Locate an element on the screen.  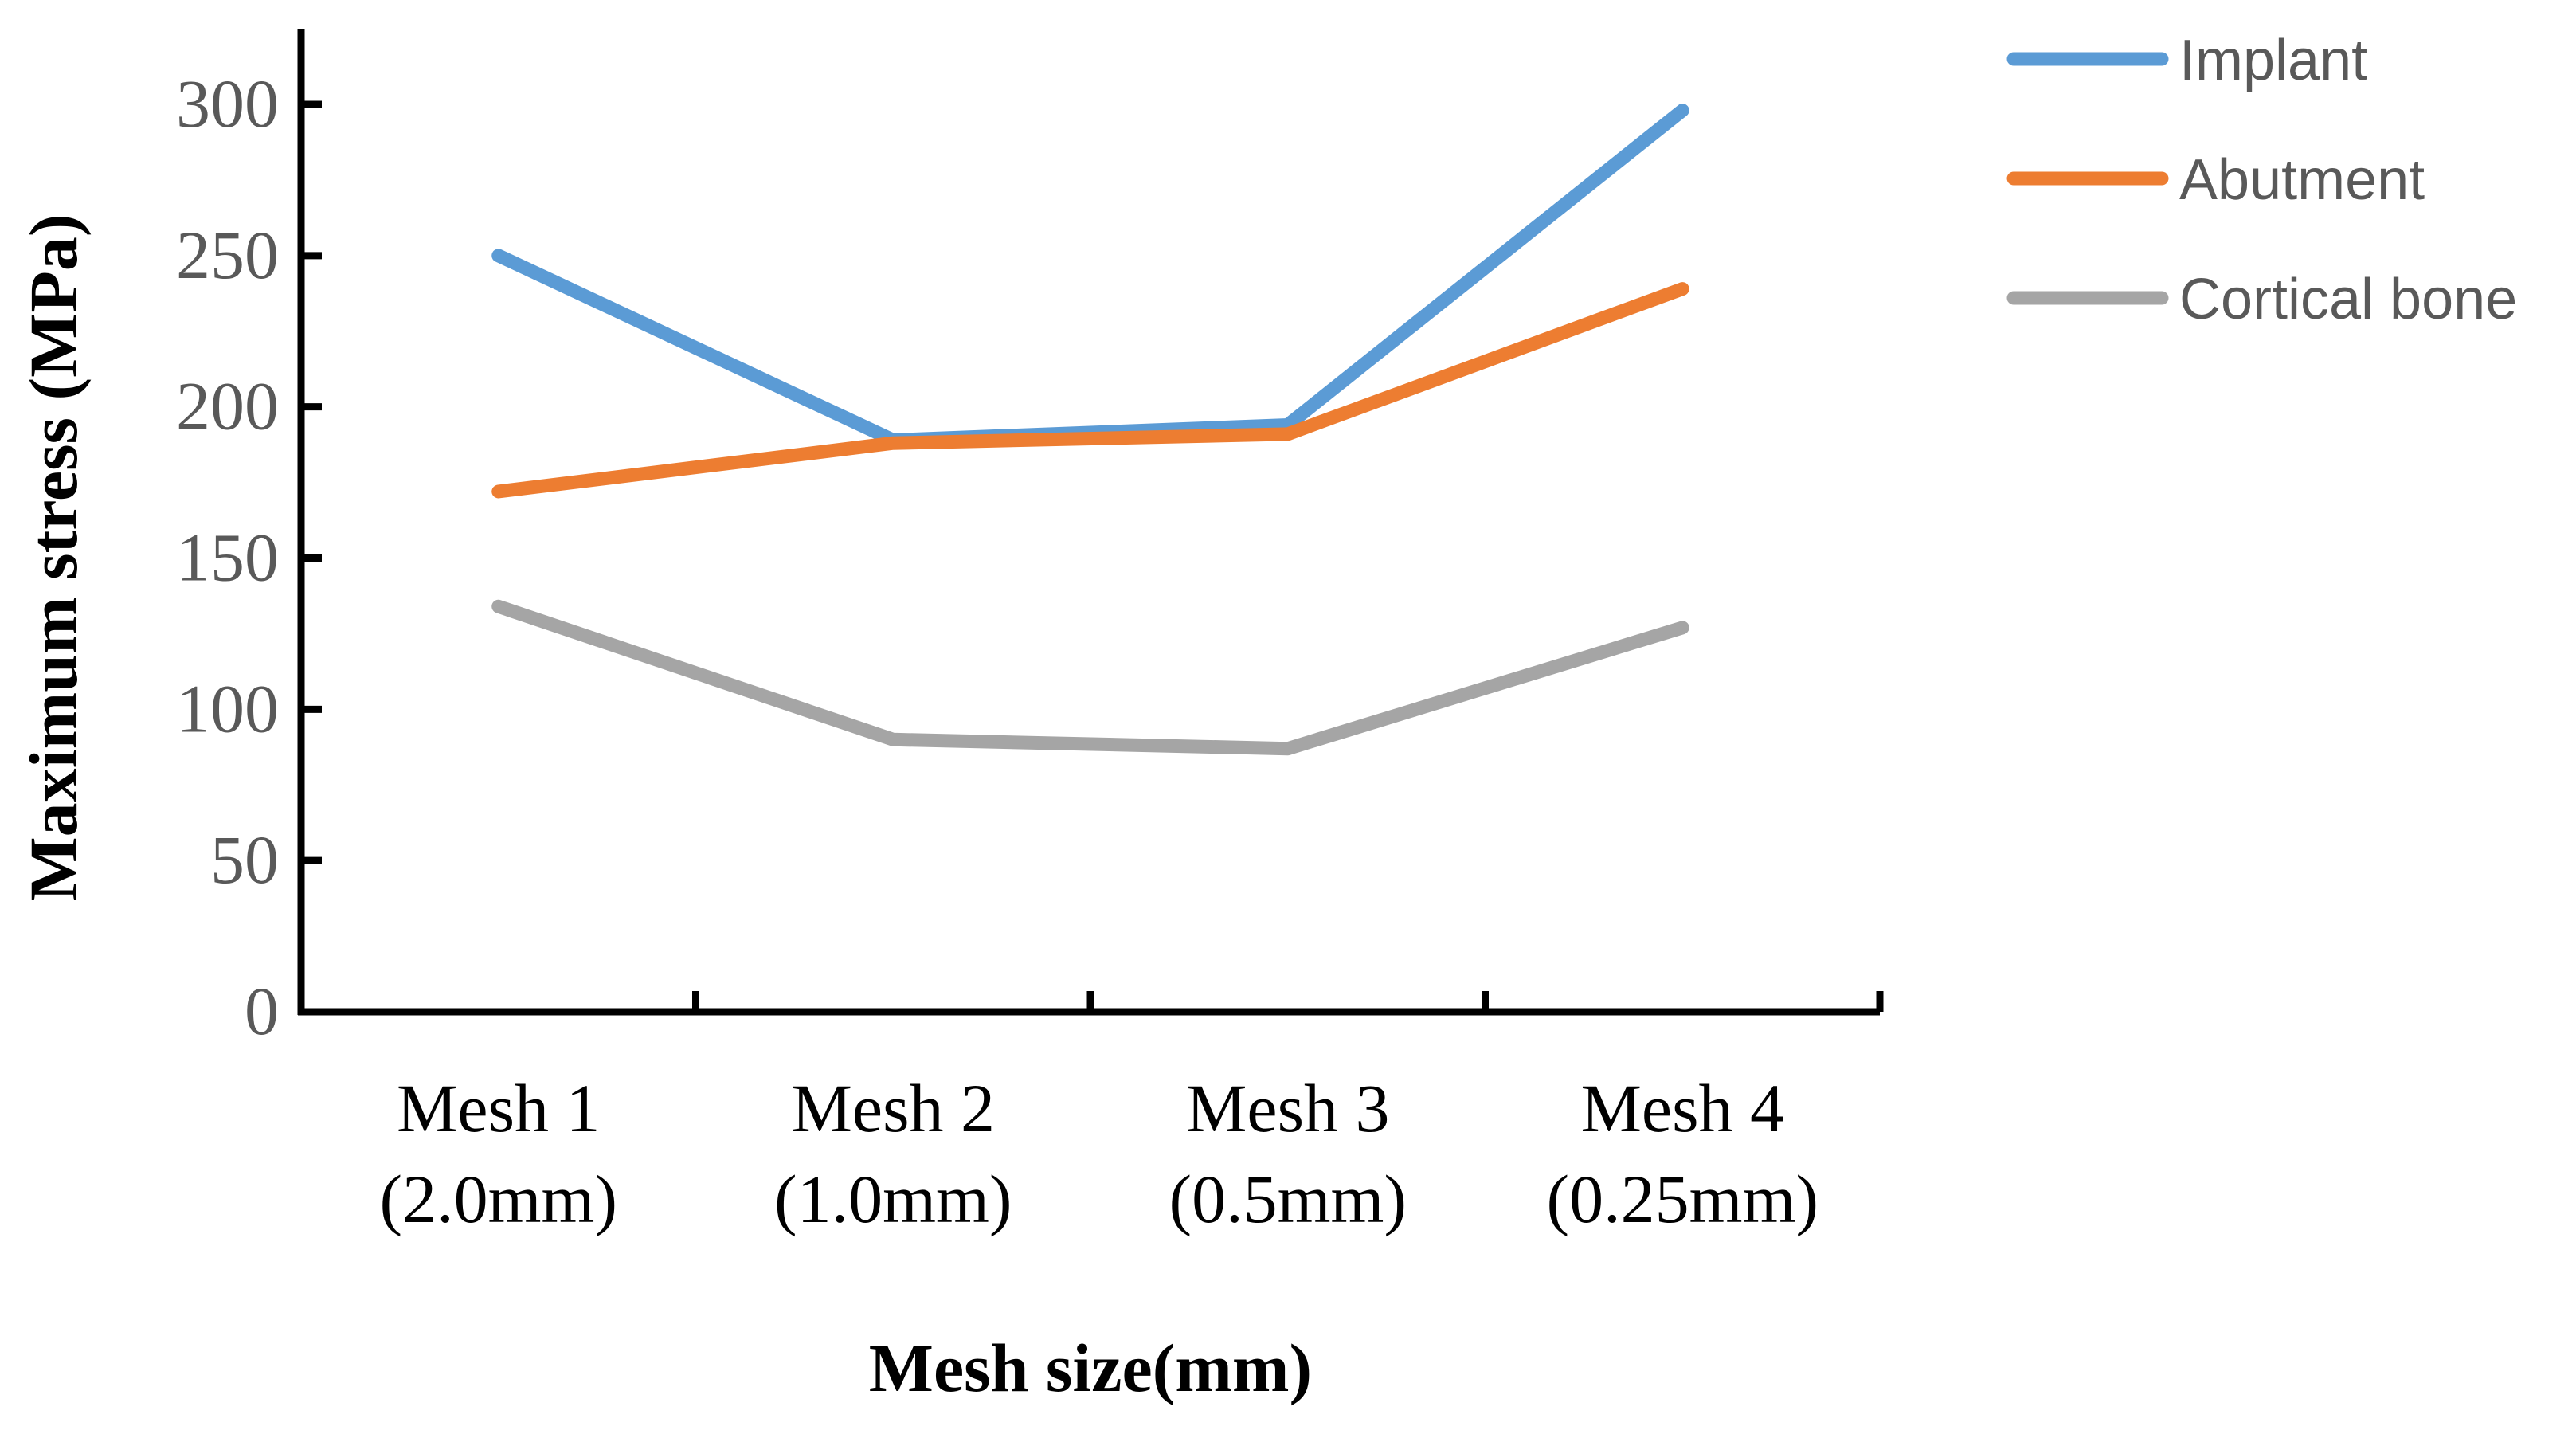
y-tick-label: 200 is located at coordinates (227, 406).